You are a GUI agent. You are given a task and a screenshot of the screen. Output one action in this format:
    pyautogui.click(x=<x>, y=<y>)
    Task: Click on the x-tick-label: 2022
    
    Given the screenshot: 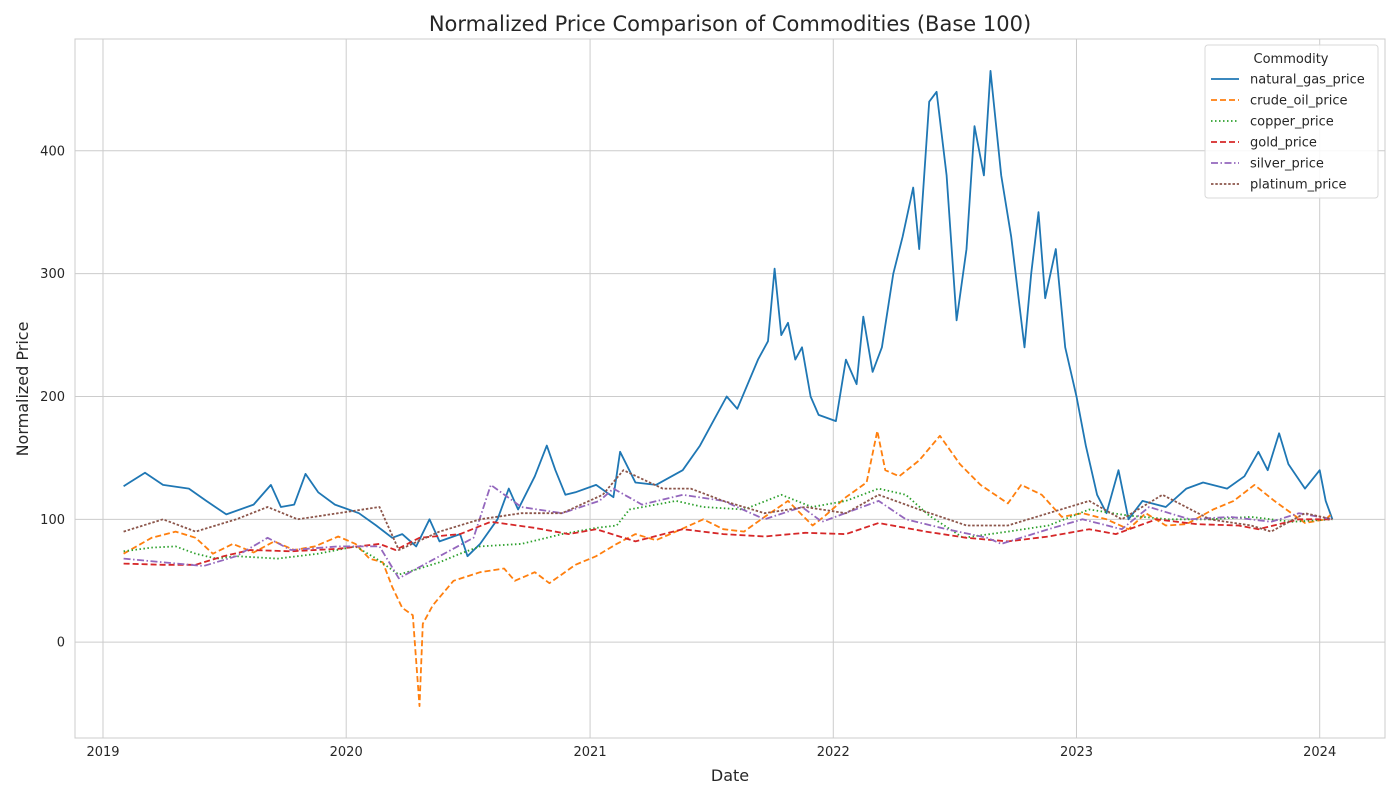 What is the action you would take?
    pyautogui.click(x=833, y=752)
    